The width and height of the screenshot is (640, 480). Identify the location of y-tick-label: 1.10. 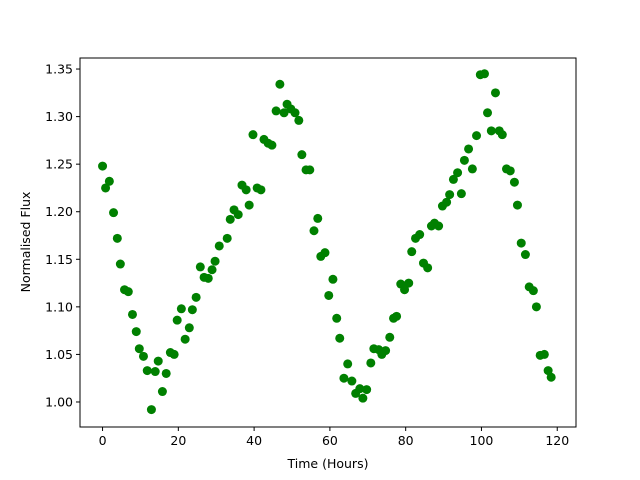
(59, 306).